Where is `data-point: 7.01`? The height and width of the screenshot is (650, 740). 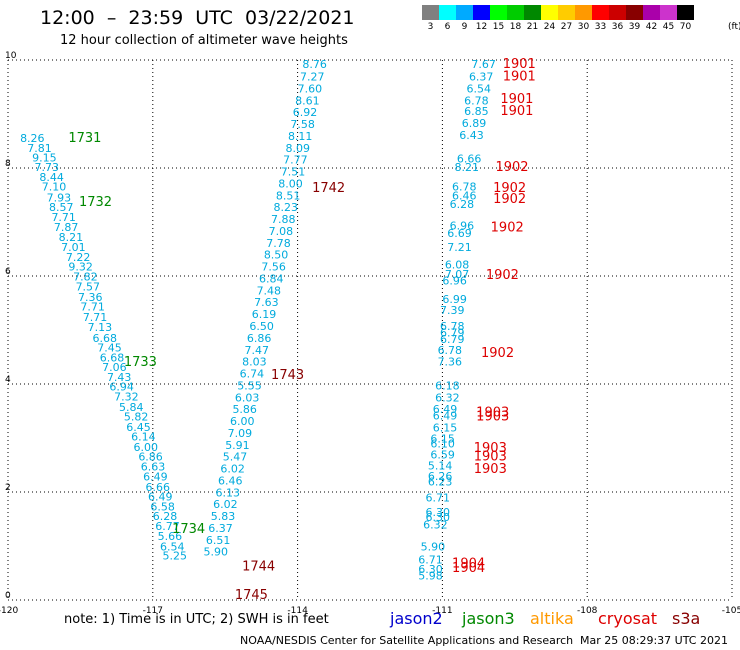
data-point: 7.01 is located at coordinates (73, 247).